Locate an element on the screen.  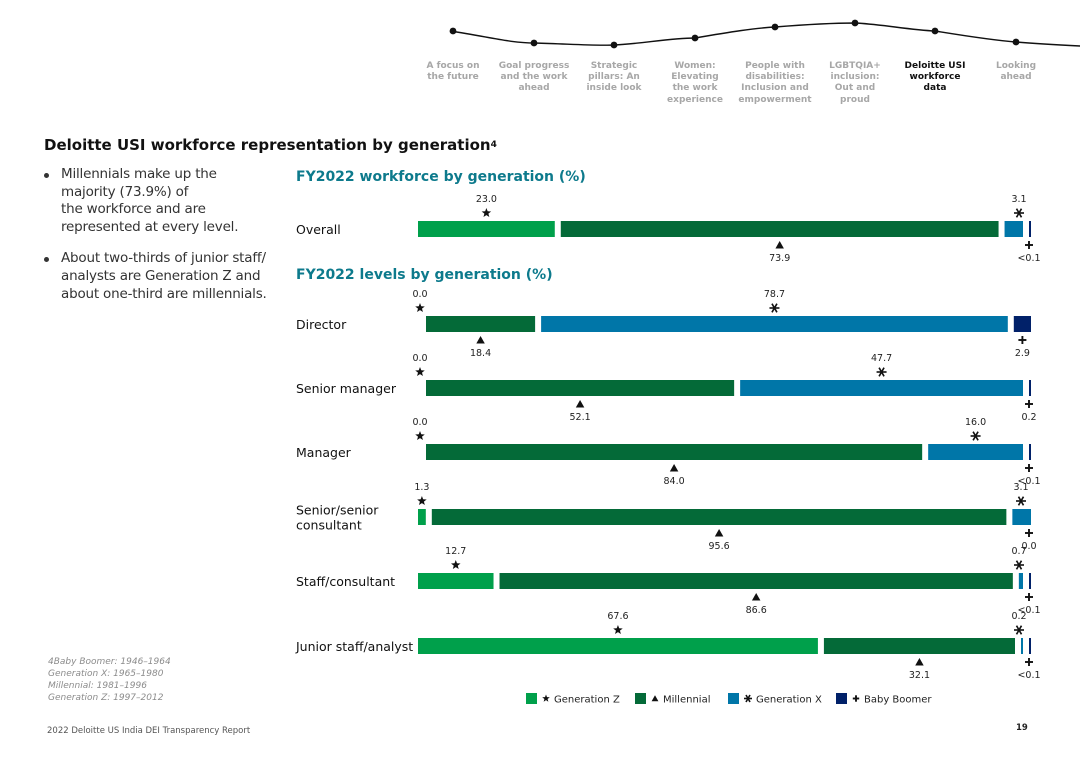
nav-dot-women-elevating-the-work-experience is located at coordinates (695, 38).